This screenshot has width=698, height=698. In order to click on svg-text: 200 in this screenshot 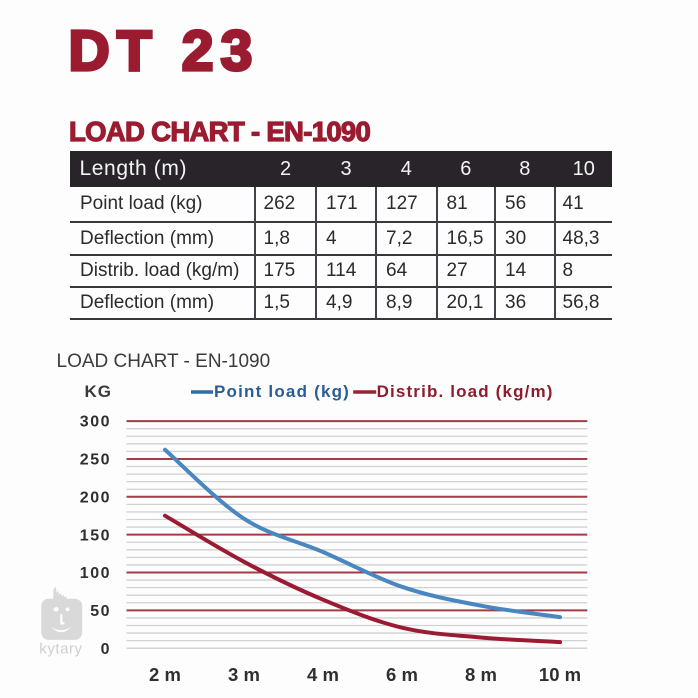, I will do `click(95, 497)`.